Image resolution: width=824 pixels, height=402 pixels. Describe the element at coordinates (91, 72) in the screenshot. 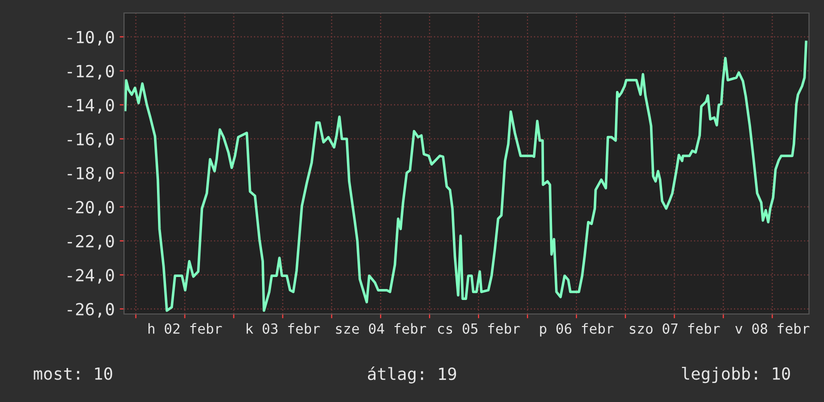

I see `y-tick-label: -12,0` at that location.